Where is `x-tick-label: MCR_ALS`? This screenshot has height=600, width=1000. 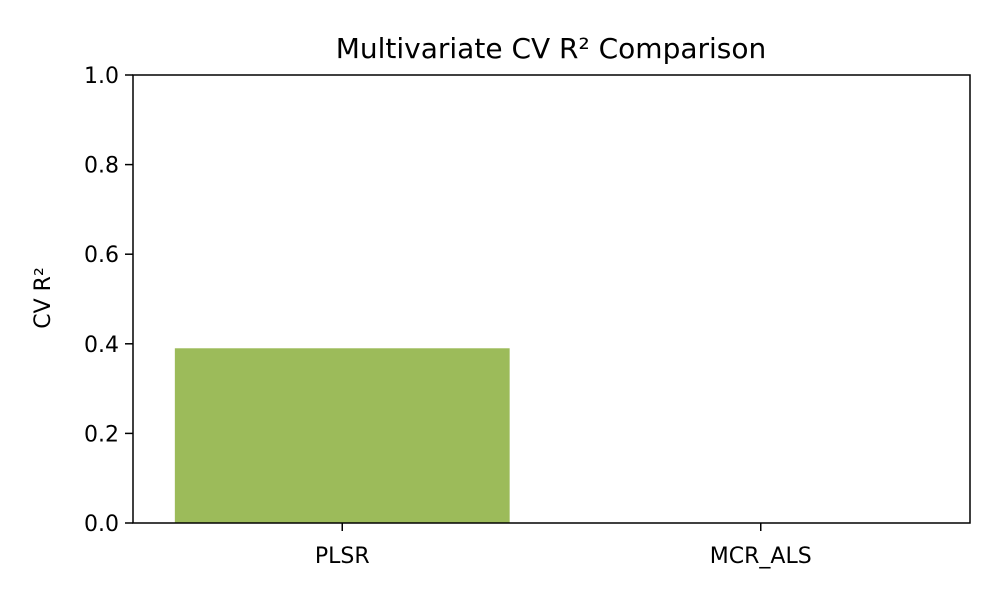
x-tick-label: MCR_ALS is located at coordinates (761, 556).